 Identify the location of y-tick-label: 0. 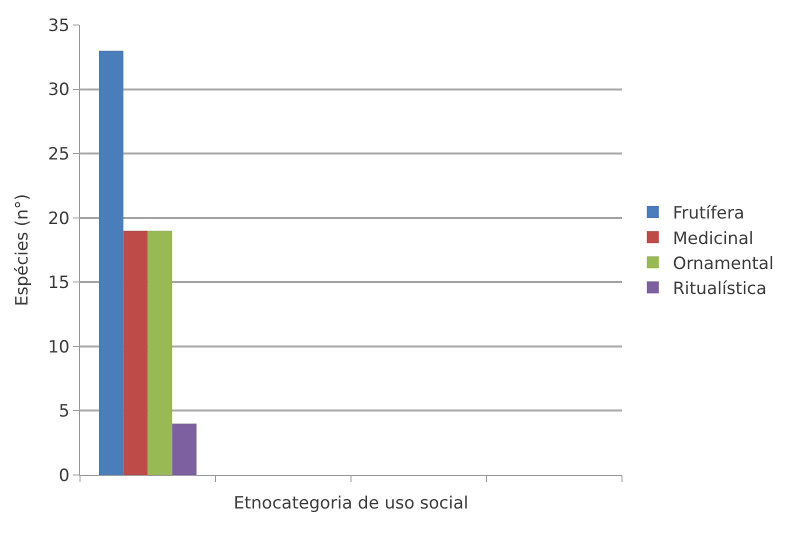
(64, 476).